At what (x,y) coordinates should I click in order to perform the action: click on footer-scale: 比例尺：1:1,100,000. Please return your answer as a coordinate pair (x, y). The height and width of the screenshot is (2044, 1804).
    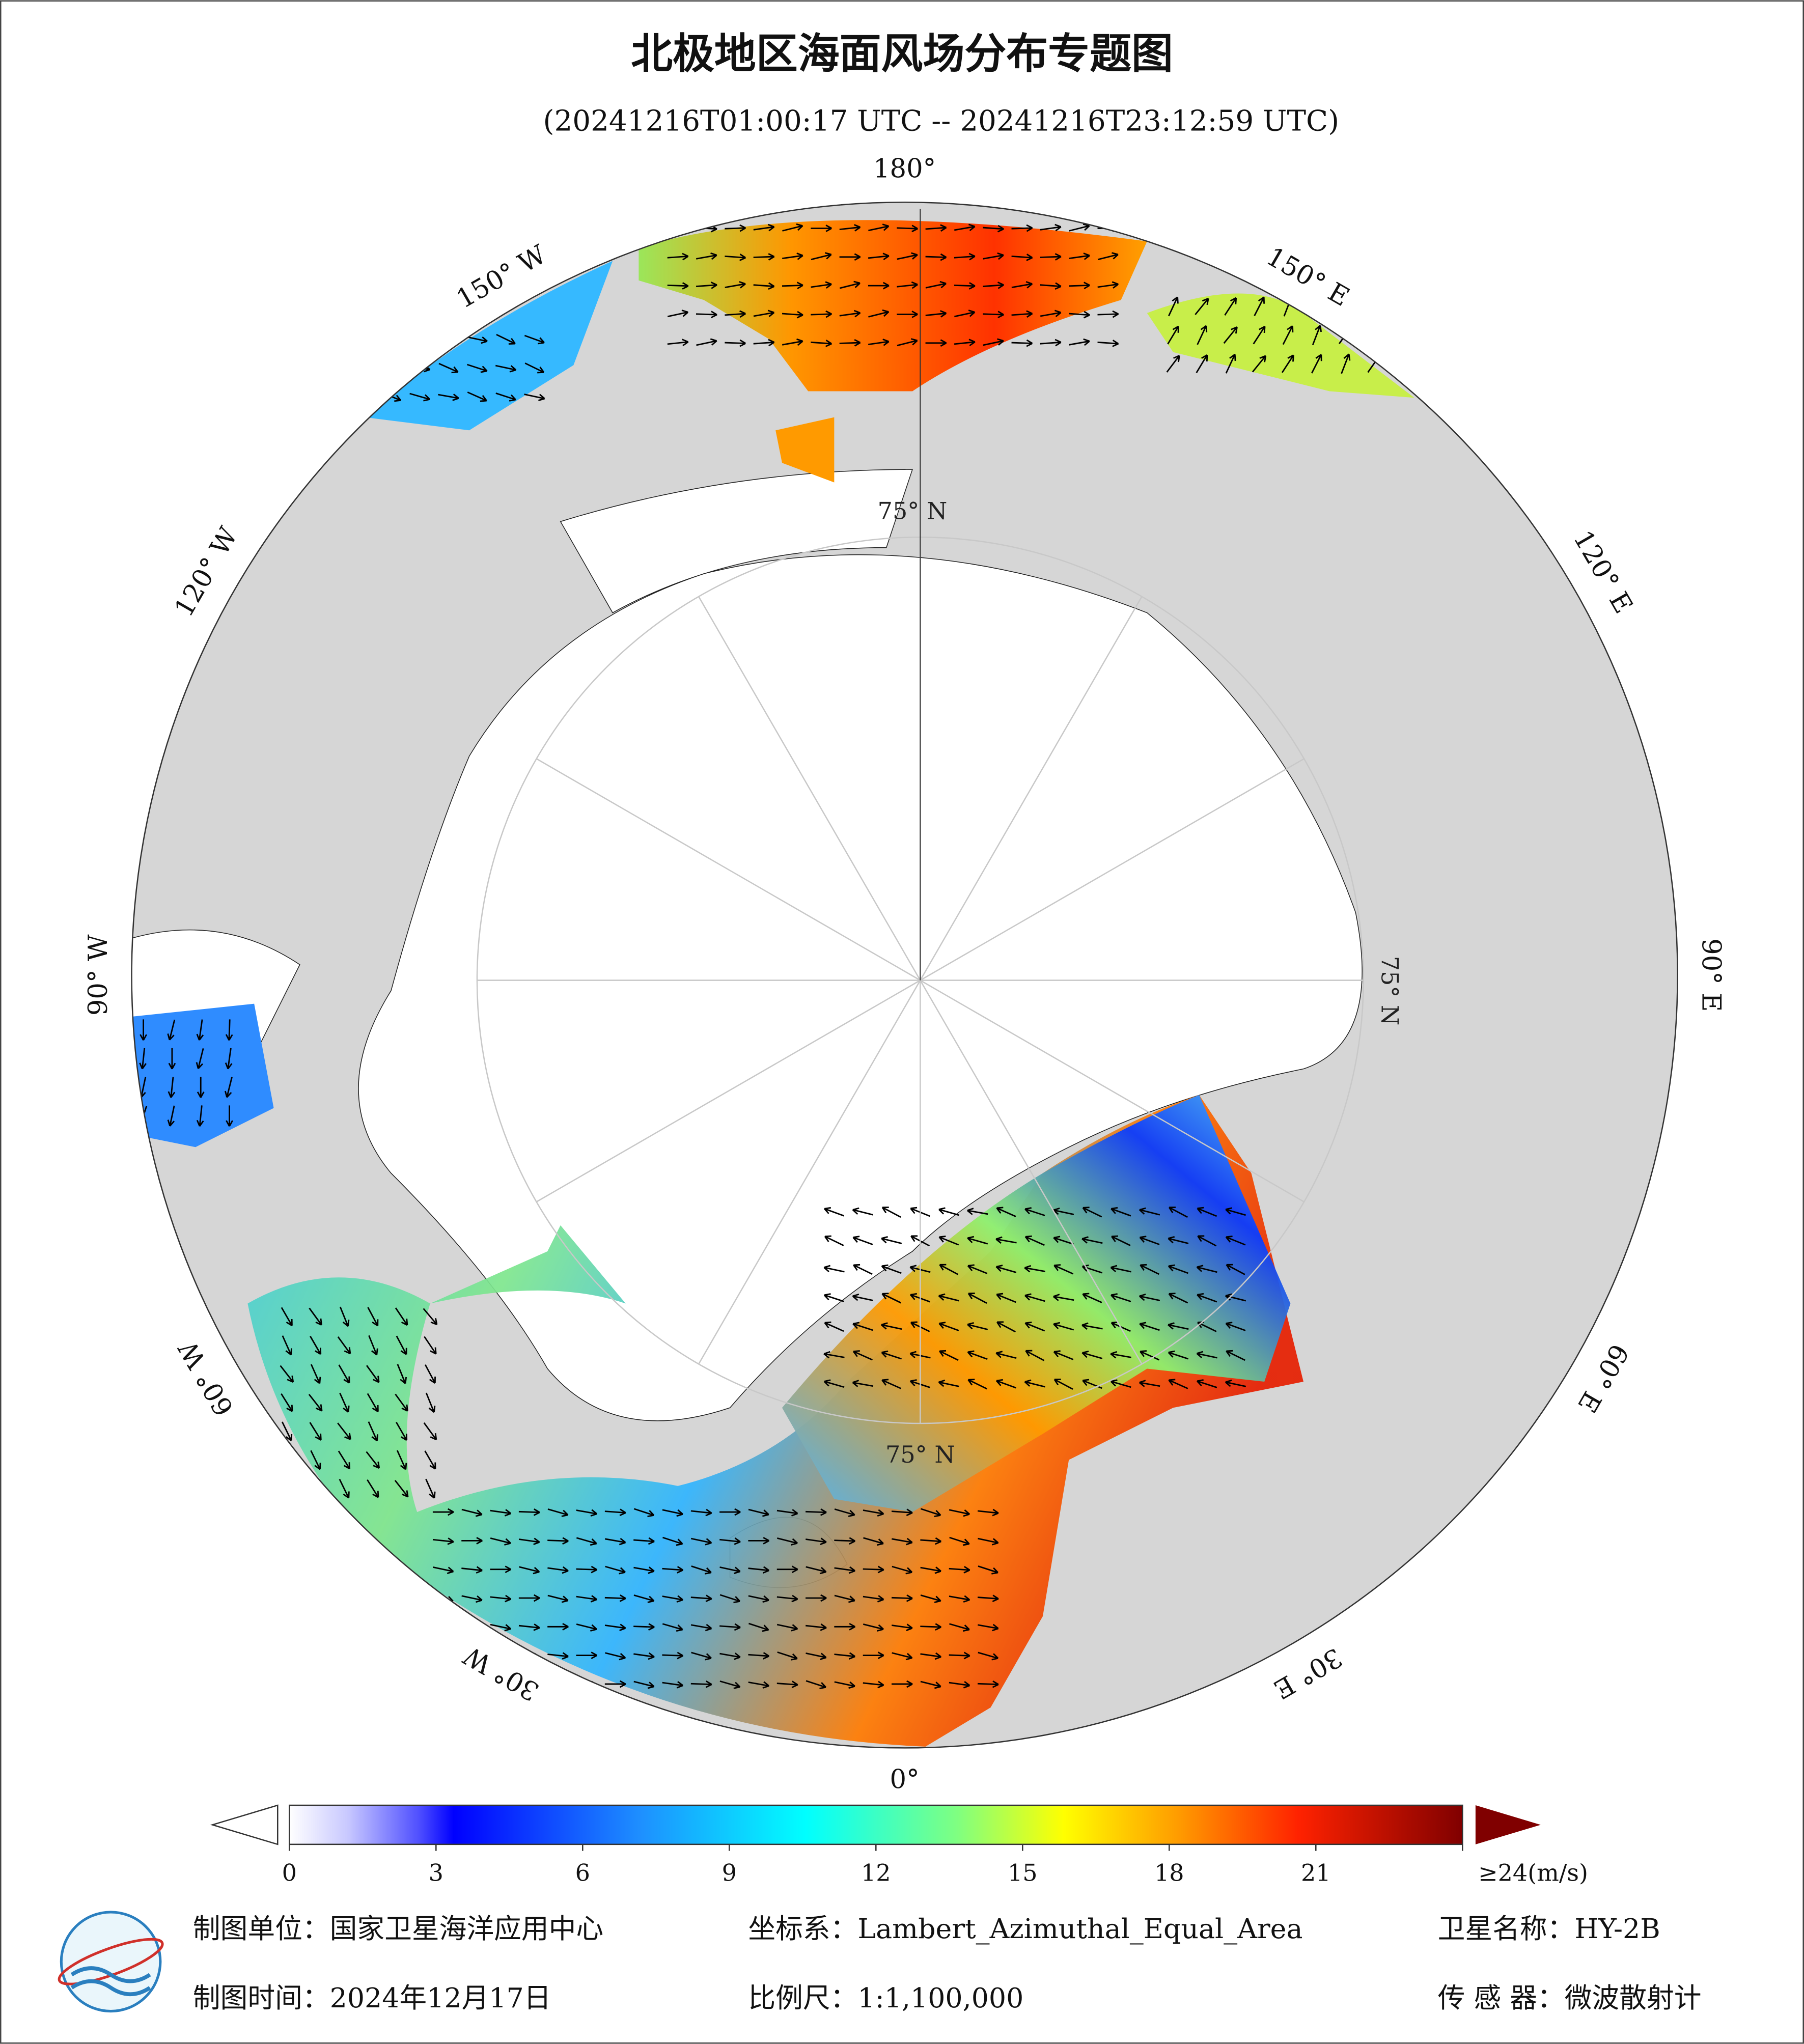
    Looking at the image, I should click on (885, 1998).